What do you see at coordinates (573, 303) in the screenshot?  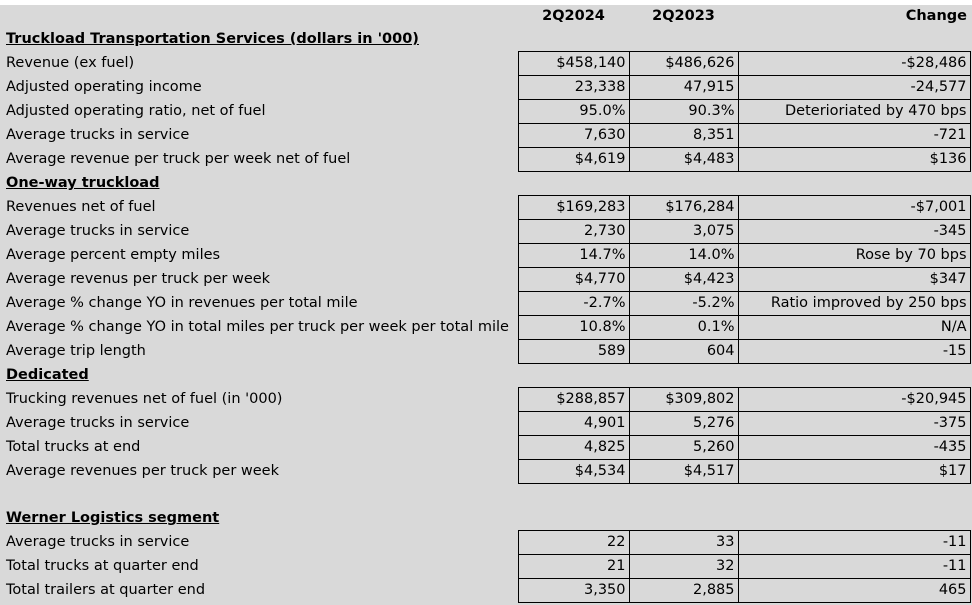 I see `value-2q2024: -2.7%` at bounding box center [573, 303].